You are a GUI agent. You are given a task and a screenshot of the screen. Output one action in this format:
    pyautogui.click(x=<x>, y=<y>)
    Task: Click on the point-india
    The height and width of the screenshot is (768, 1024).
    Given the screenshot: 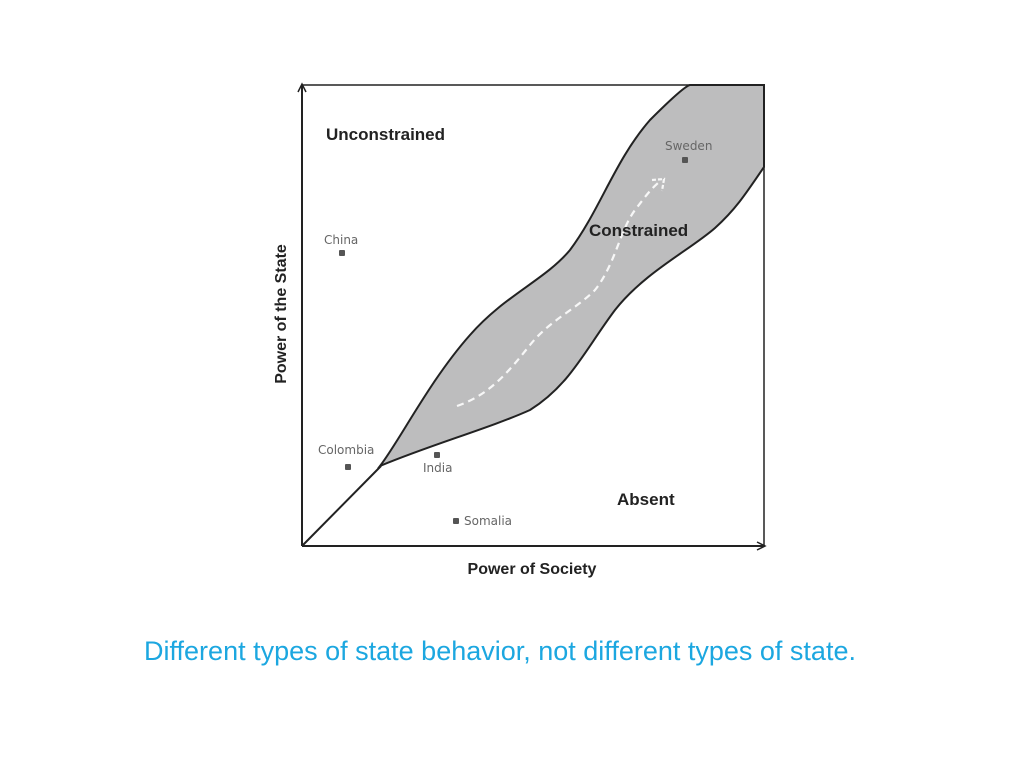 What is the action you would take?
    pyautogui.click(x=437, y=455)
    